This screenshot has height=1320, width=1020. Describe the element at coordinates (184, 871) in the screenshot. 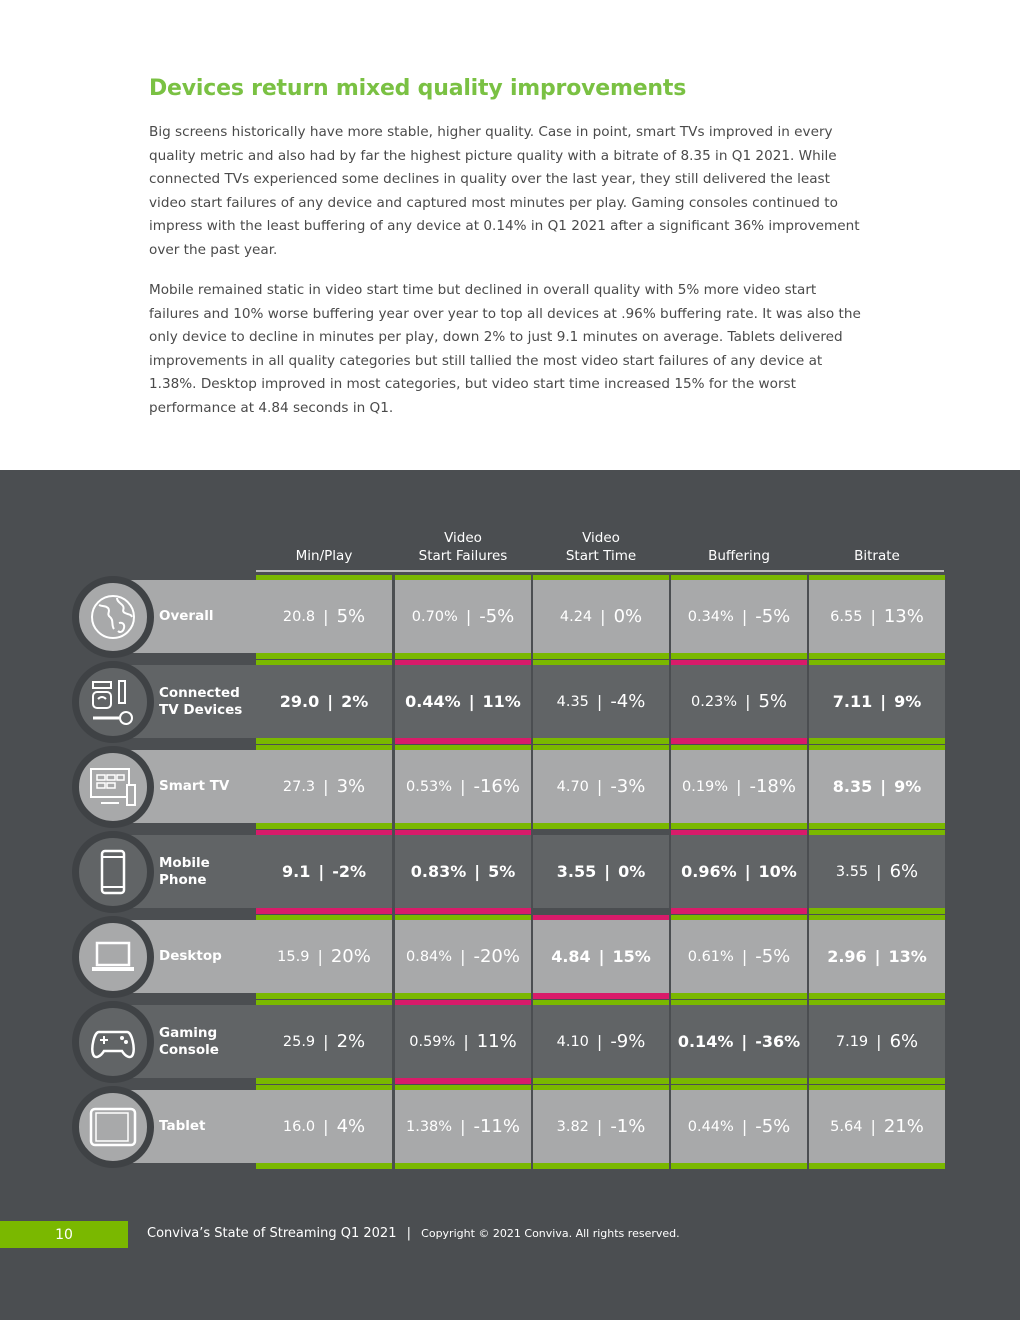

I see `row-label-text: Mobile Phone` at that location.